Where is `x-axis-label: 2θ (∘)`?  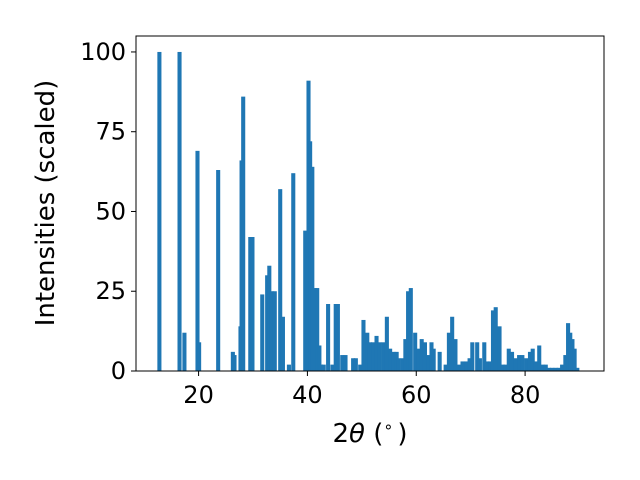
x-axis-label: 2θ (∘) is located at coordinates (369, 433).